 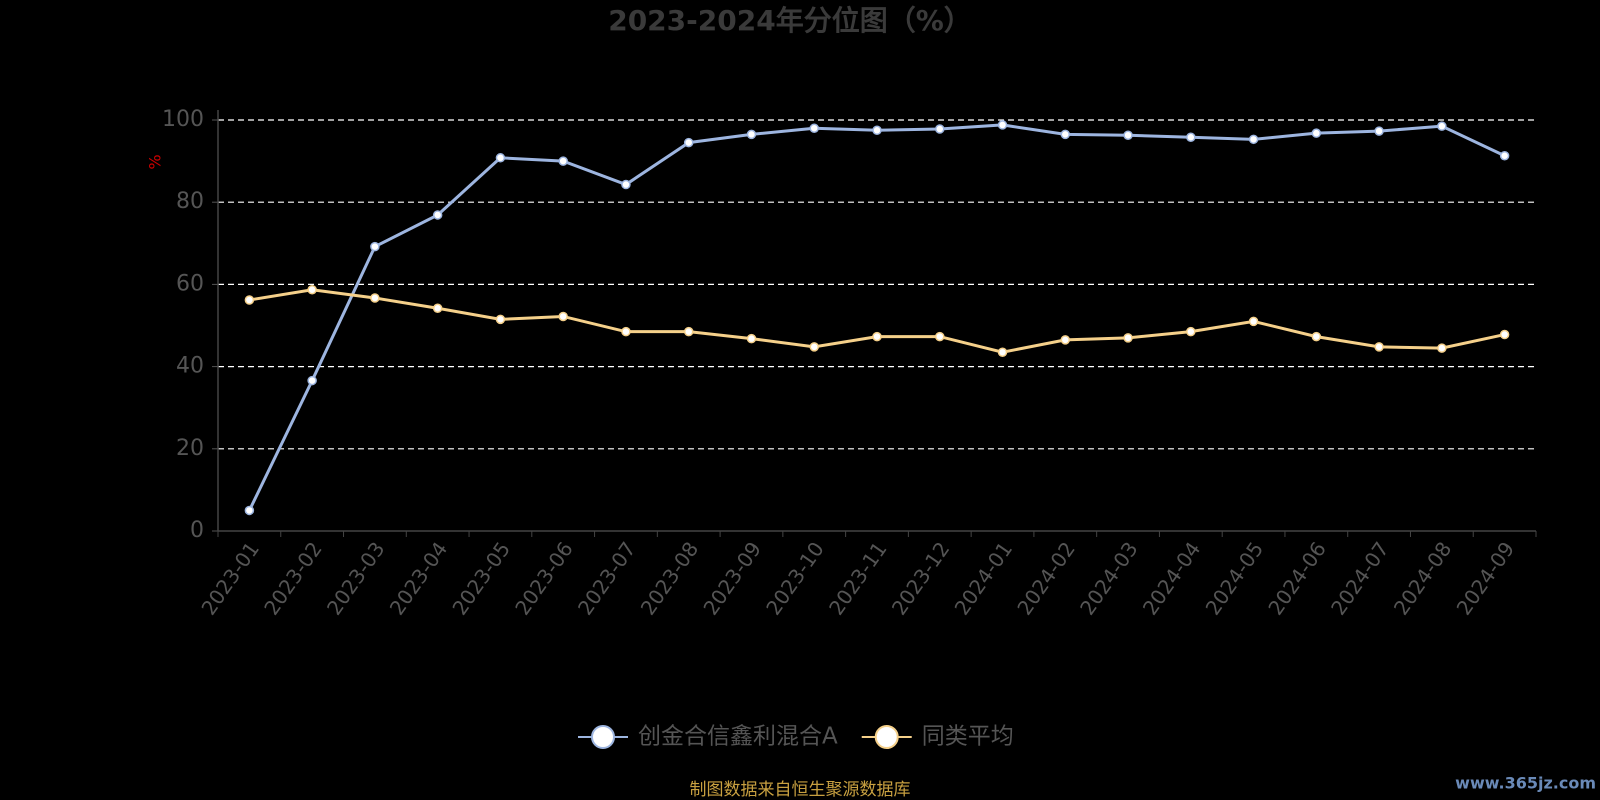 I want to click on source-note: 制图数据来自恒生聚源数据库, so click(x=800, y=790).